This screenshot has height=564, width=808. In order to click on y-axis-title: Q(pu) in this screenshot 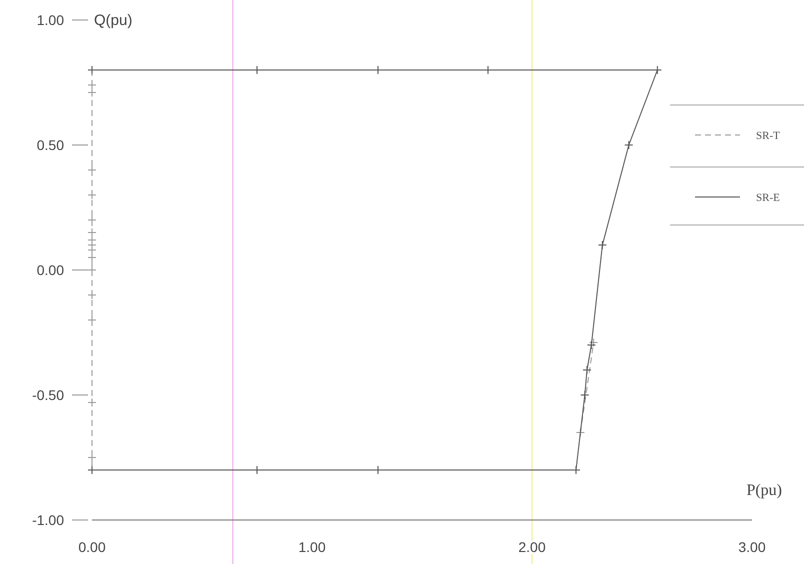, I will do `click(113, 20)`.